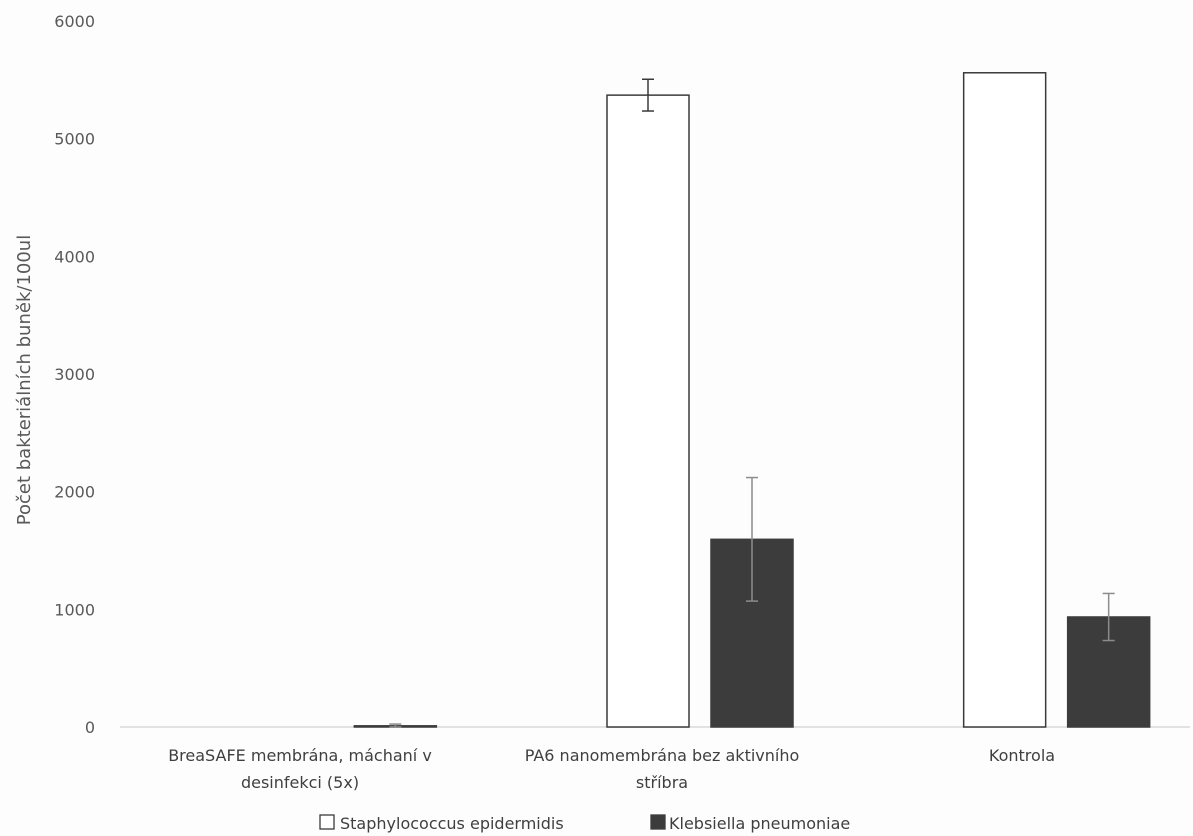 This screenshot has height=836, width=1193. Describe the element at coordinates (74, 492) in the screenshot. I see `y-tick-label: 2000` at that location.